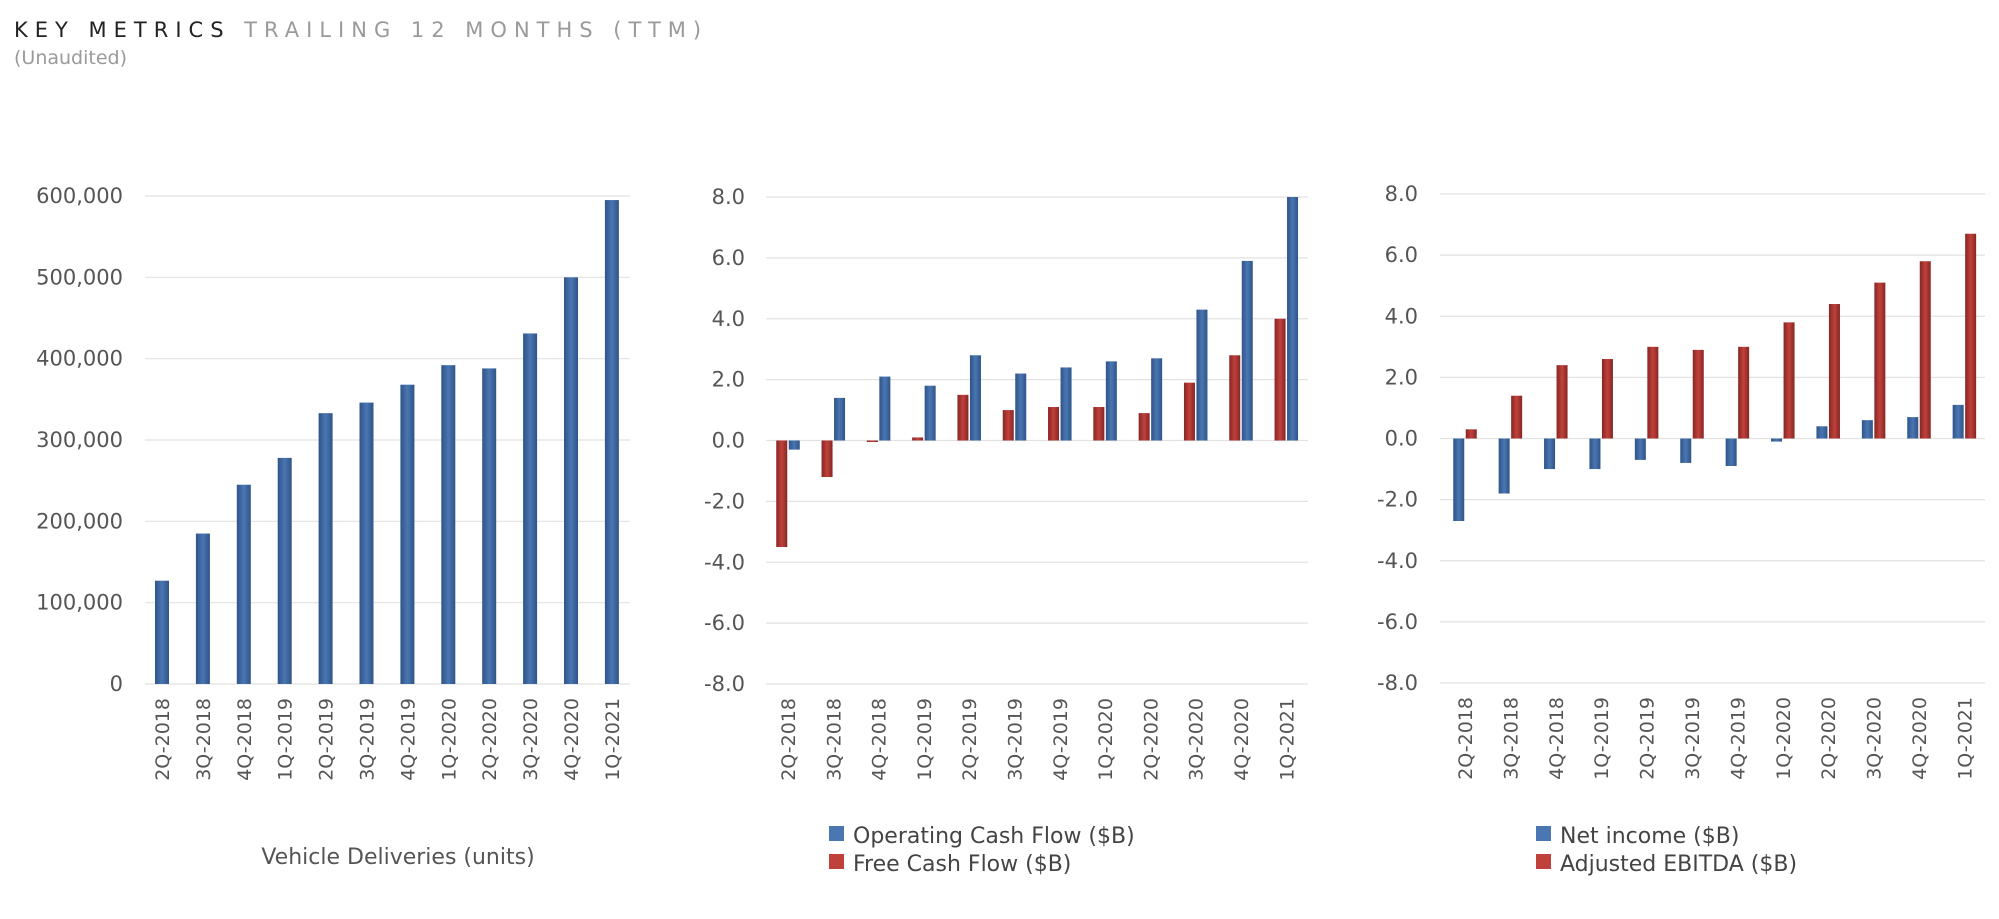 The height and width of the screenshot is (919, 1999). What do you see at coordinates (397, 857) in the screenshot?
I see `chart-caption: Vehicle Deliveries (units)` at bounding box center [397, 857].